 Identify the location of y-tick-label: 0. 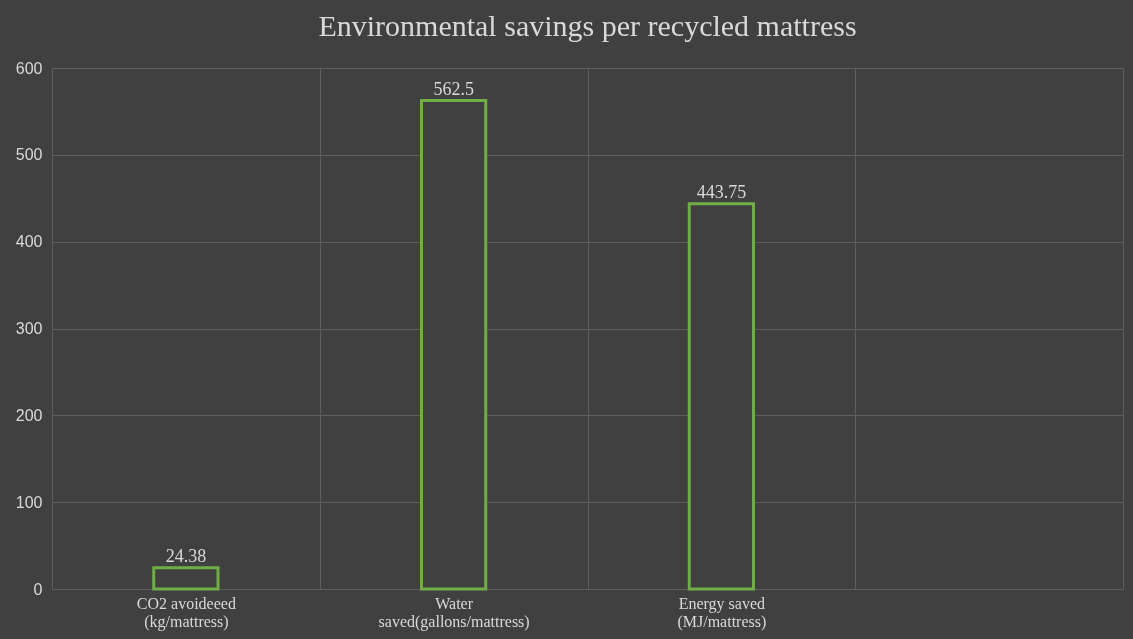
(38, 589).